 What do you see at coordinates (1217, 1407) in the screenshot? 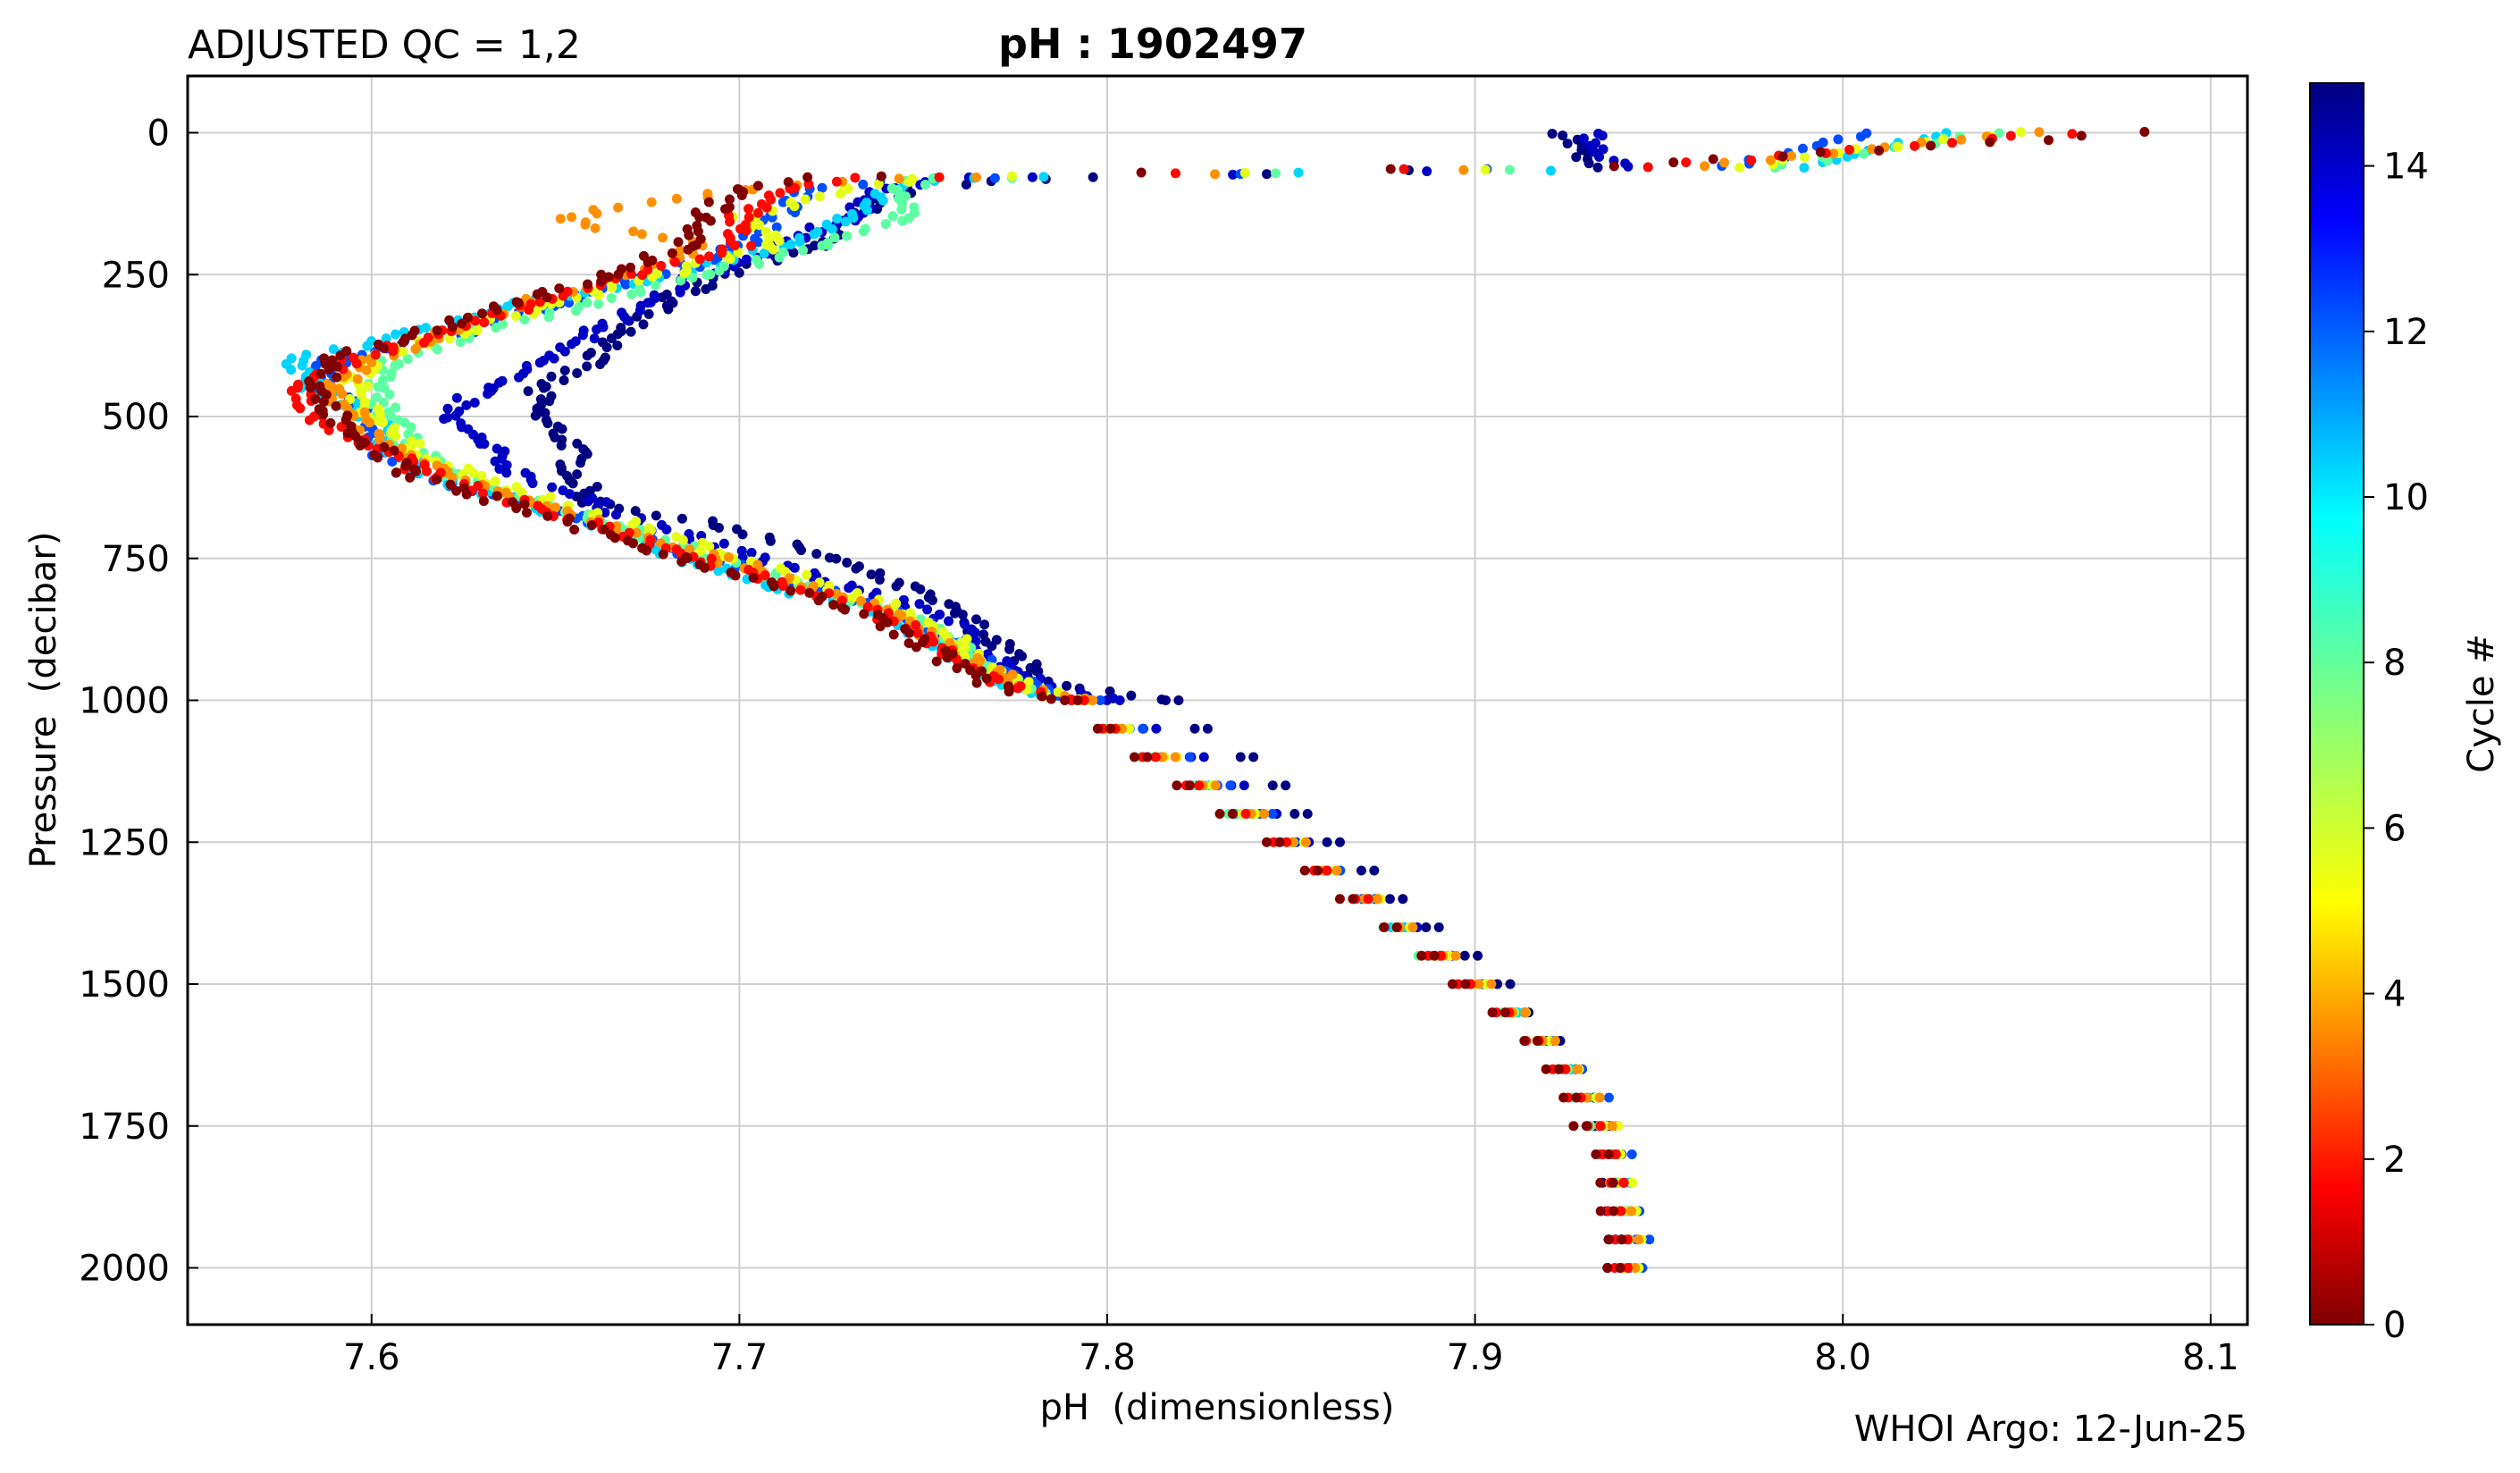
I see `x-axis-label: pH (dimensionless)` at bounding box center [1217, 1407].